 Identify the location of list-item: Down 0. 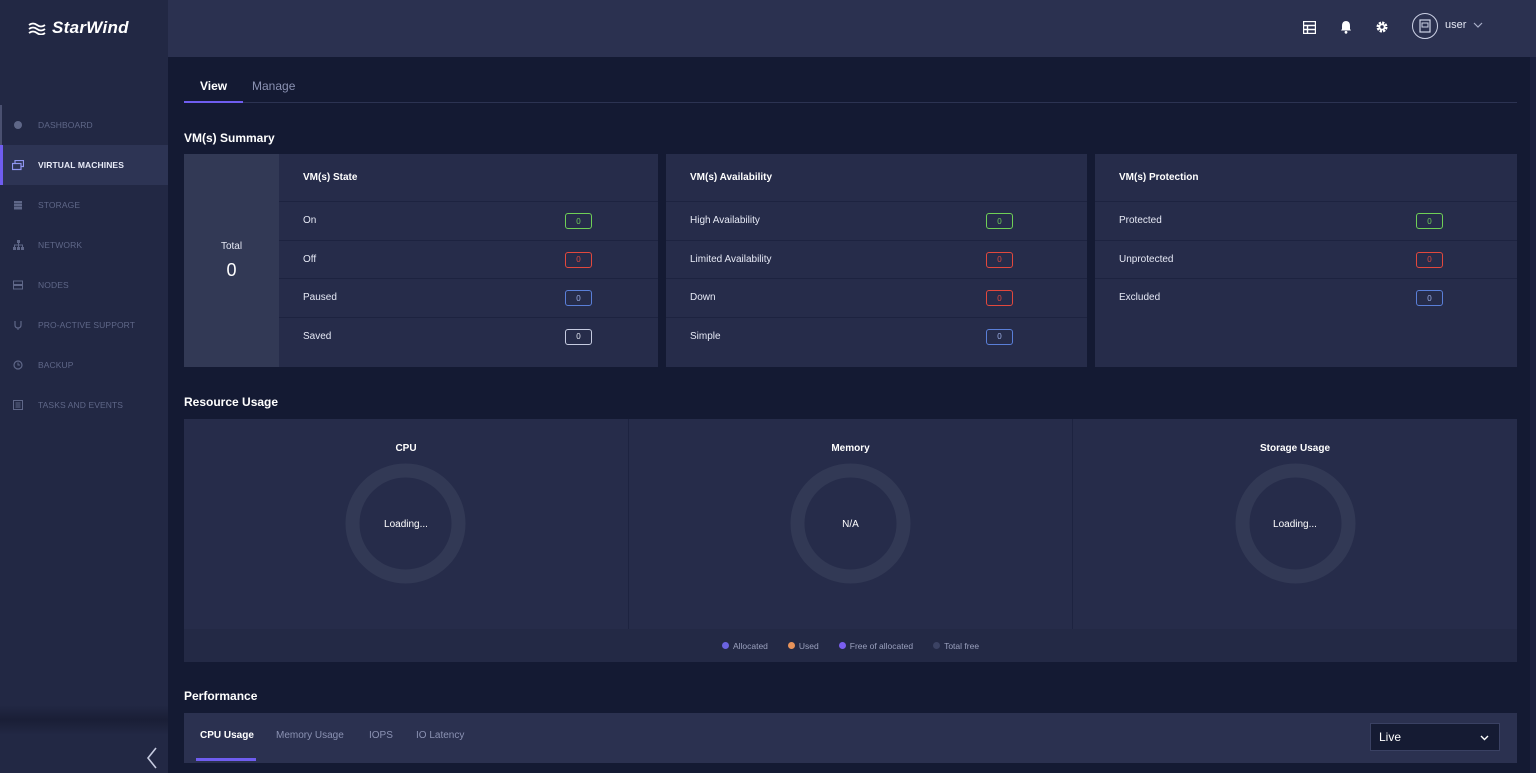
(876, 297).